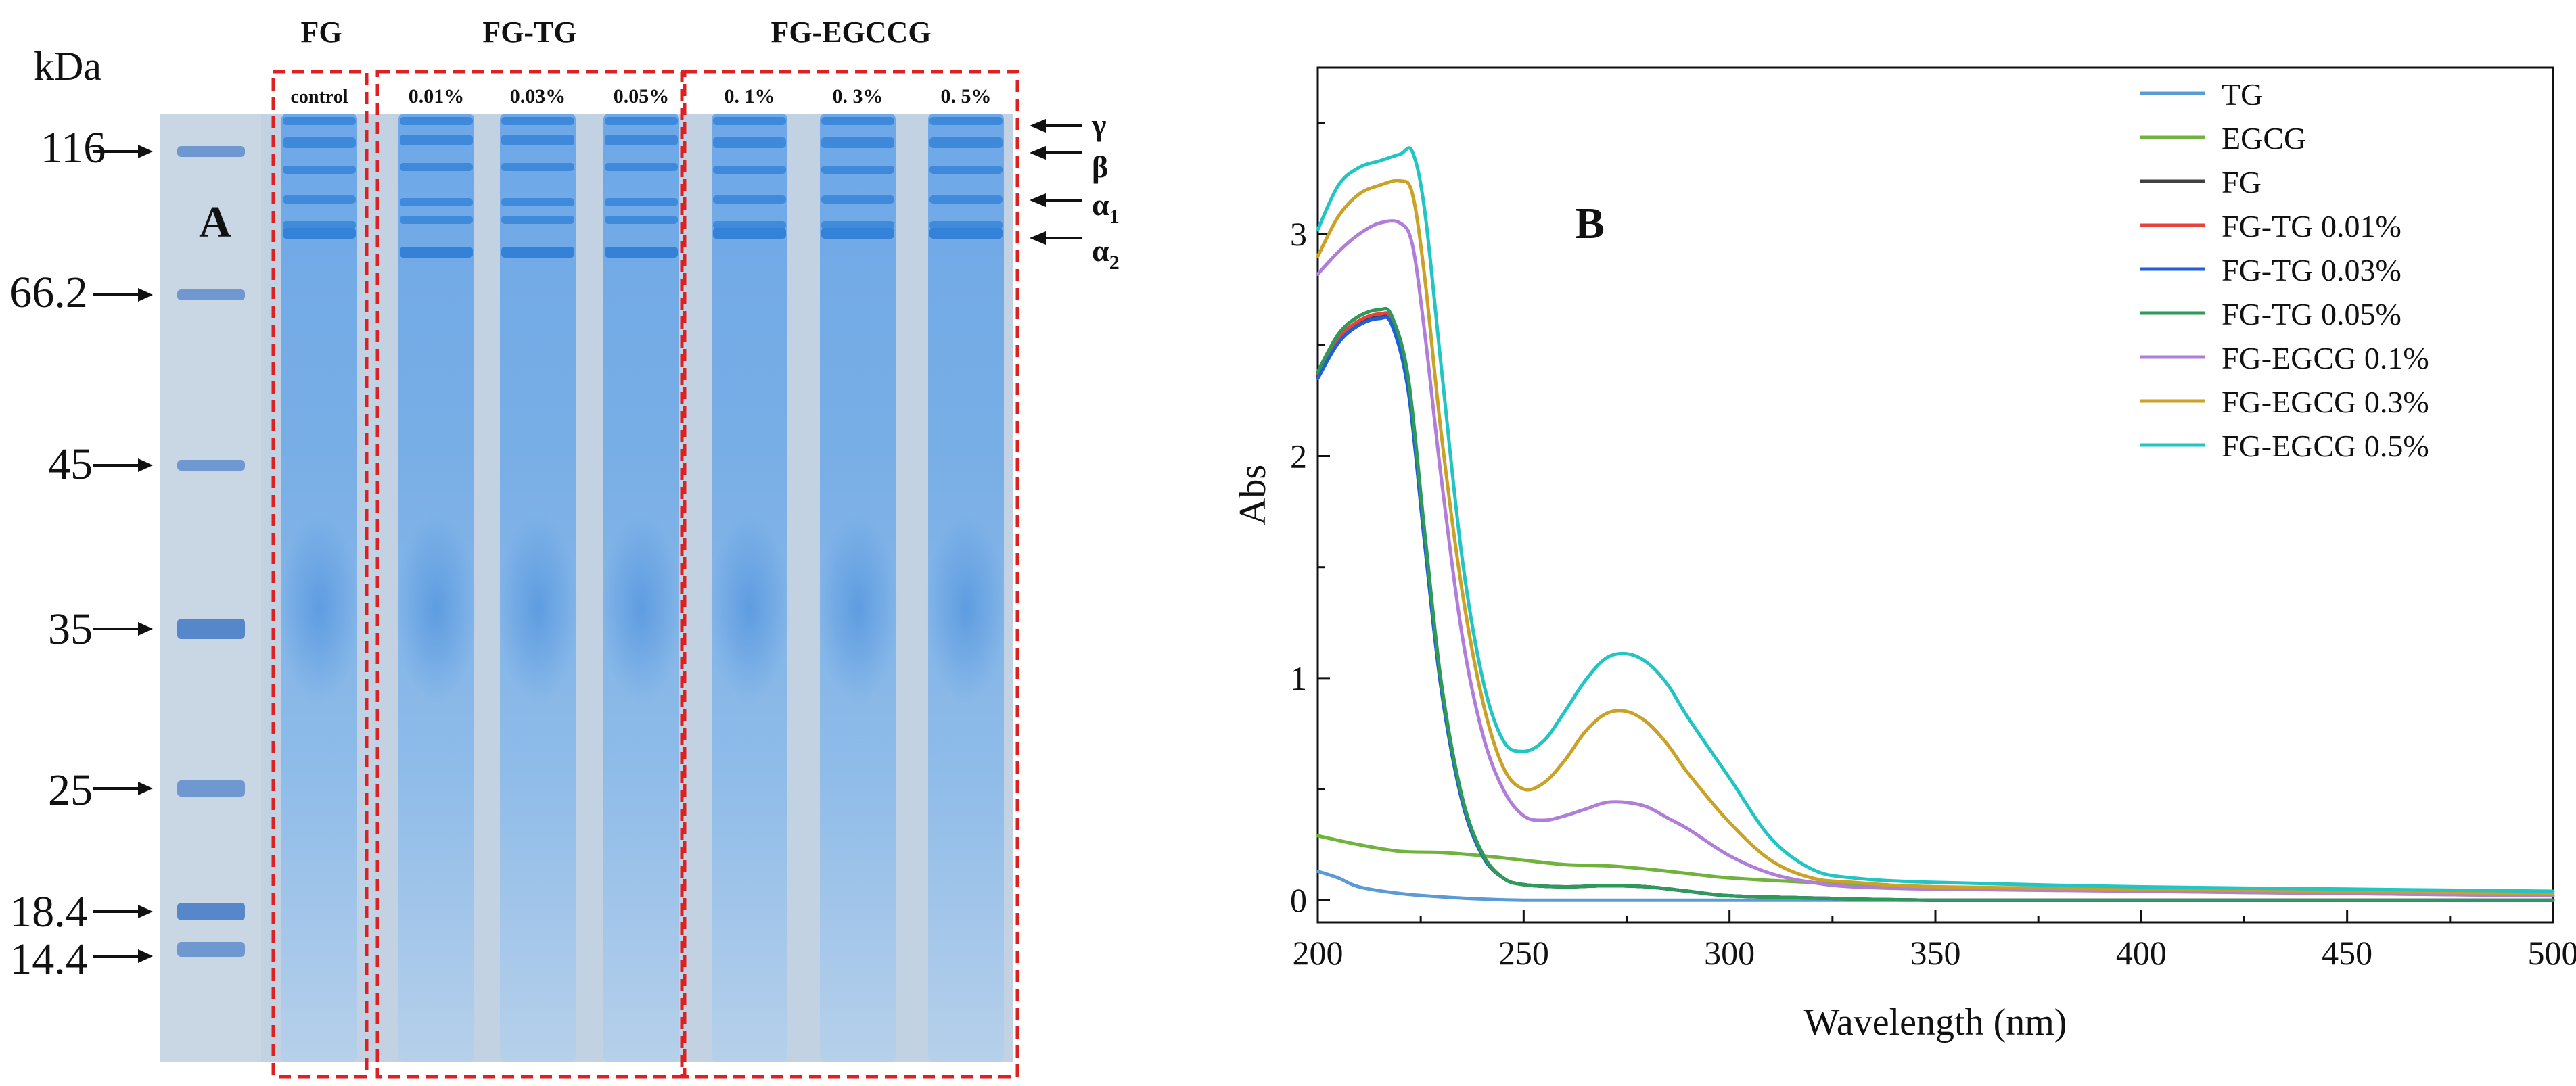 The height and width of the screenshot is (1086, 2576). I want to click on y-tick-label: 0, so click(1298, 900).